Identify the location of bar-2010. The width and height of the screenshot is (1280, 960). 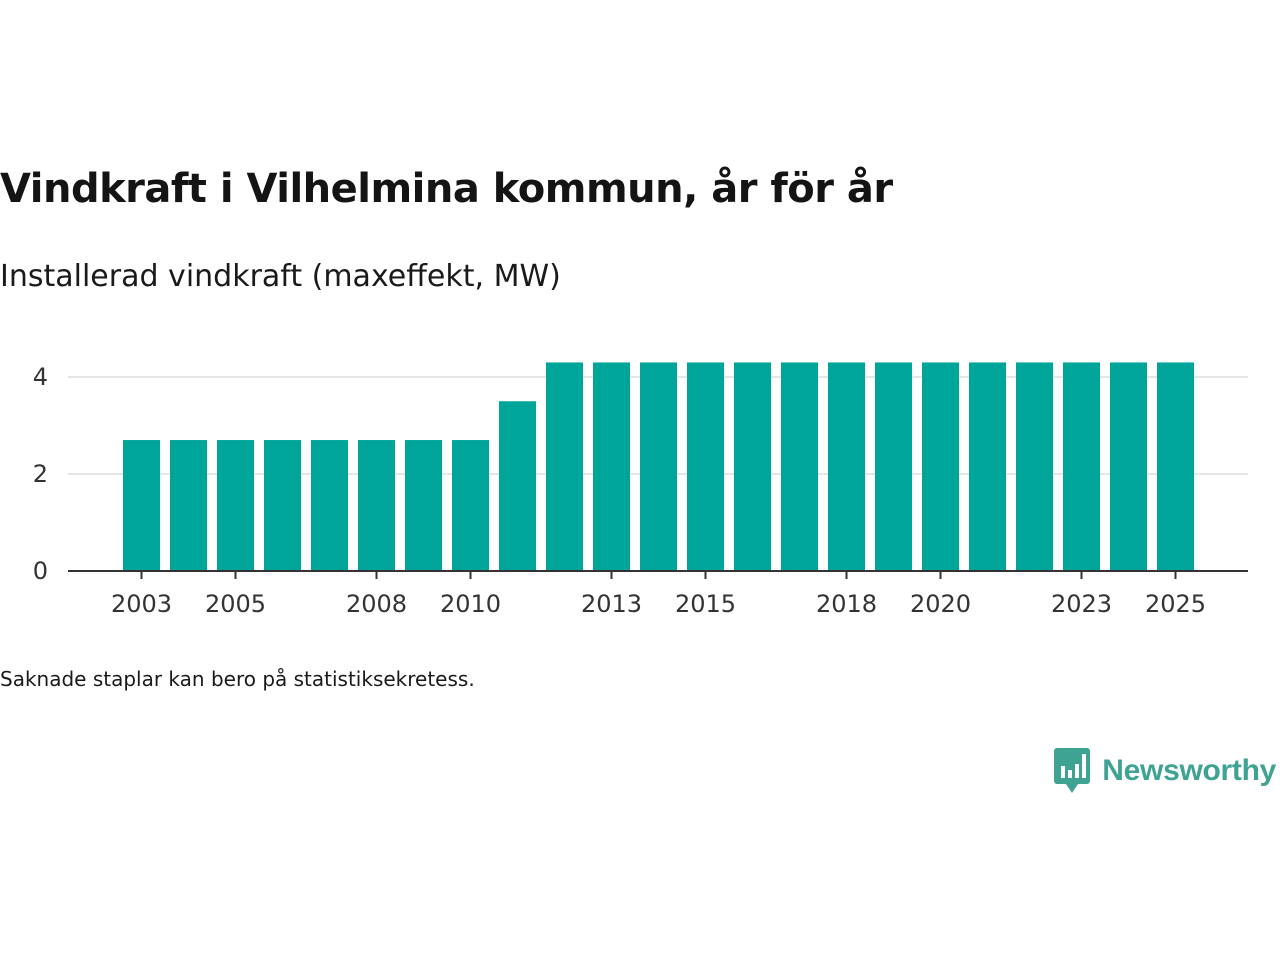
(470, 505).